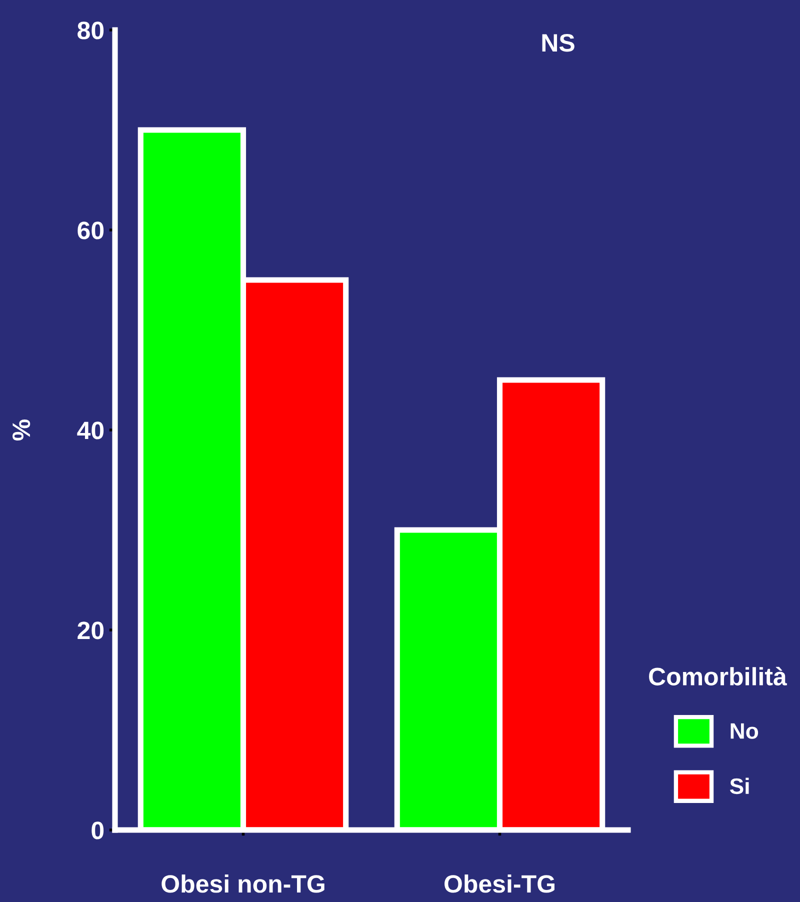 This screenshot has width=800, height=902. Describe the element at coordinates (499, 883) in the screenshot. I see `x-tick-label: Obesi-TG` at that location.